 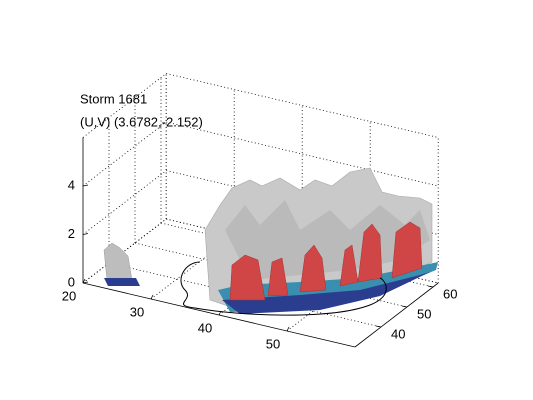 I want to click on z-tick-label: 2, so click(x=71, y=233).